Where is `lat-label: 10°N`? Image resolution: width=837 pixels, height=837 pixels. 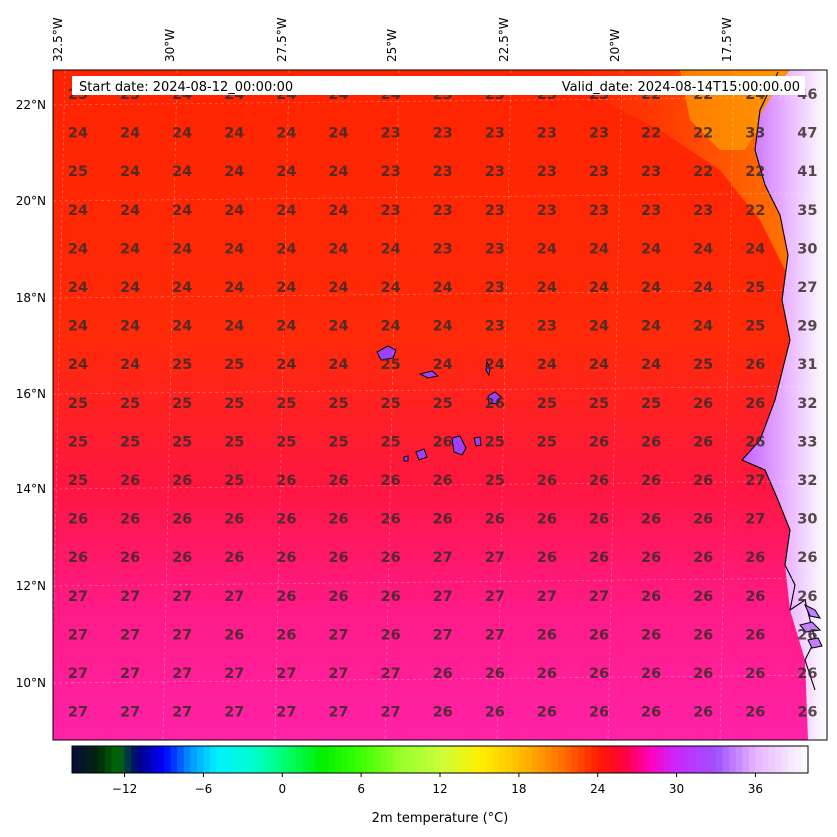 lat-label: 10°N is located at coordinates (31, 683).